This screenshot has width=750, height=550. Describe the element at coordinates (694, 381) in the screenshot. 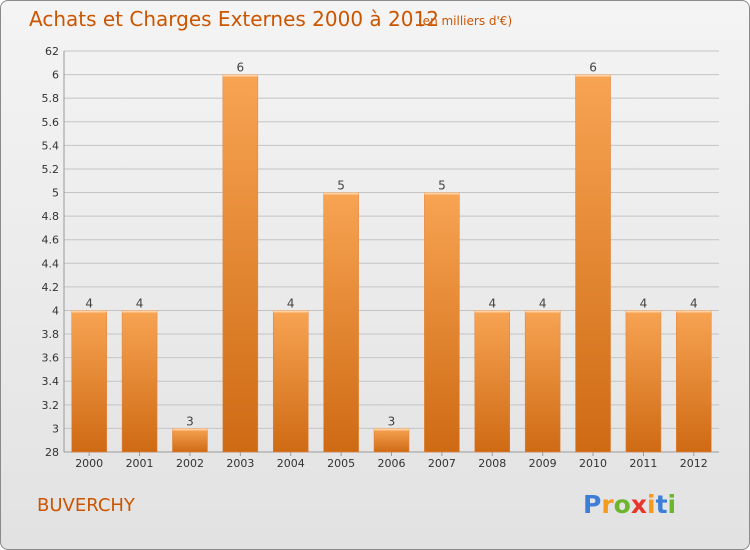

I see `bar-2012` at that location.